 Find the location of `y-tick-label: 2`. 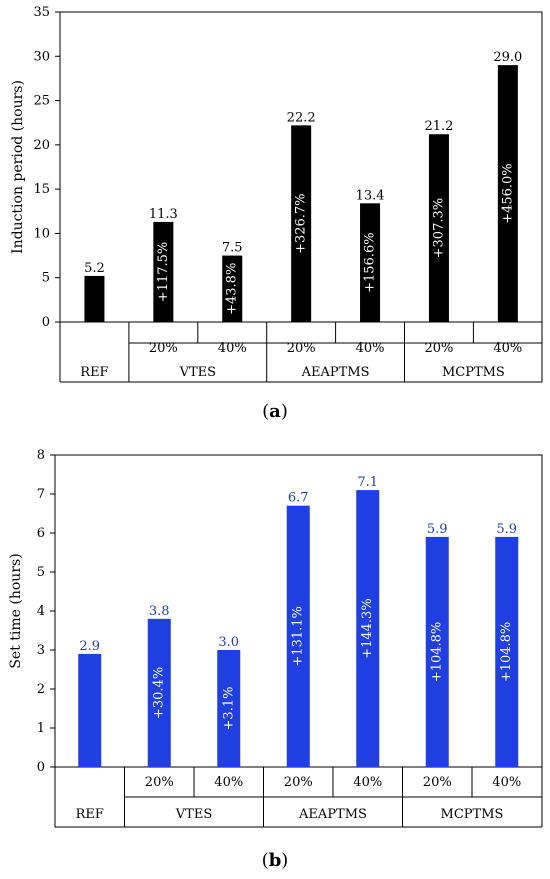

y-tick-label: 2 is located at coordinates (41, 689).